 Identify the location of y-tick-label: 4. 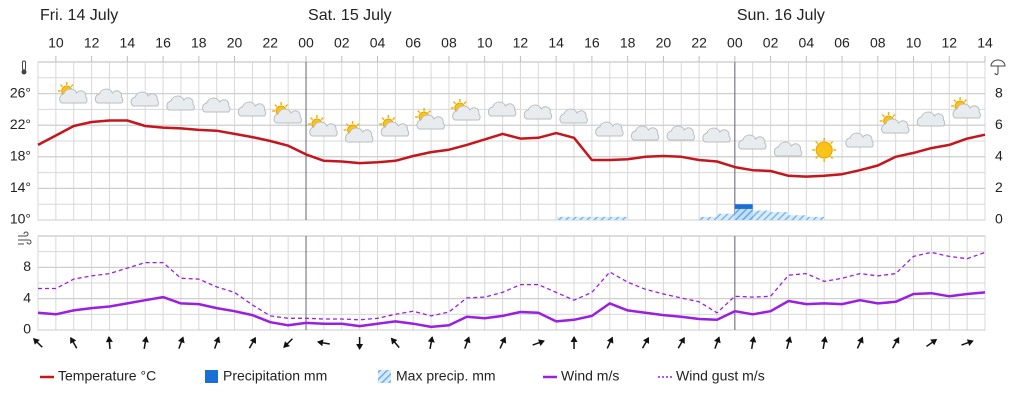
(27, 297).